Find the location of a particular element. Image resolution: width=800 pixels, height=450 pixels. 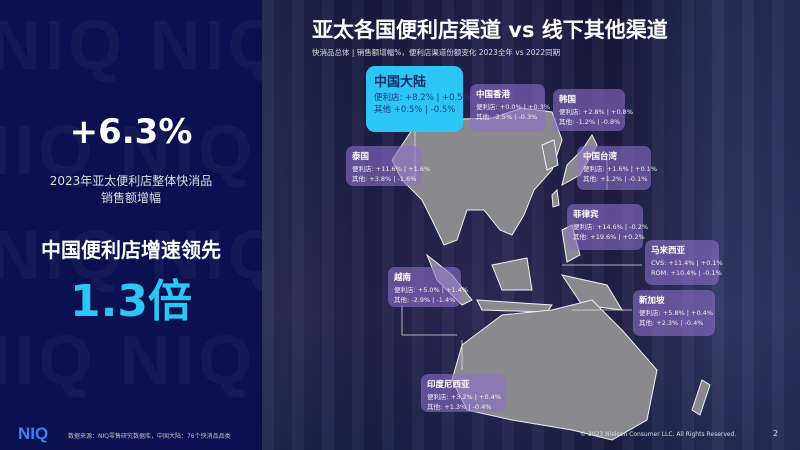

region-card-korea: 韩国 便利店: +2.8% | +0.8% 其他: -1.2% | -0.8% is located at coordinates (593, 110).